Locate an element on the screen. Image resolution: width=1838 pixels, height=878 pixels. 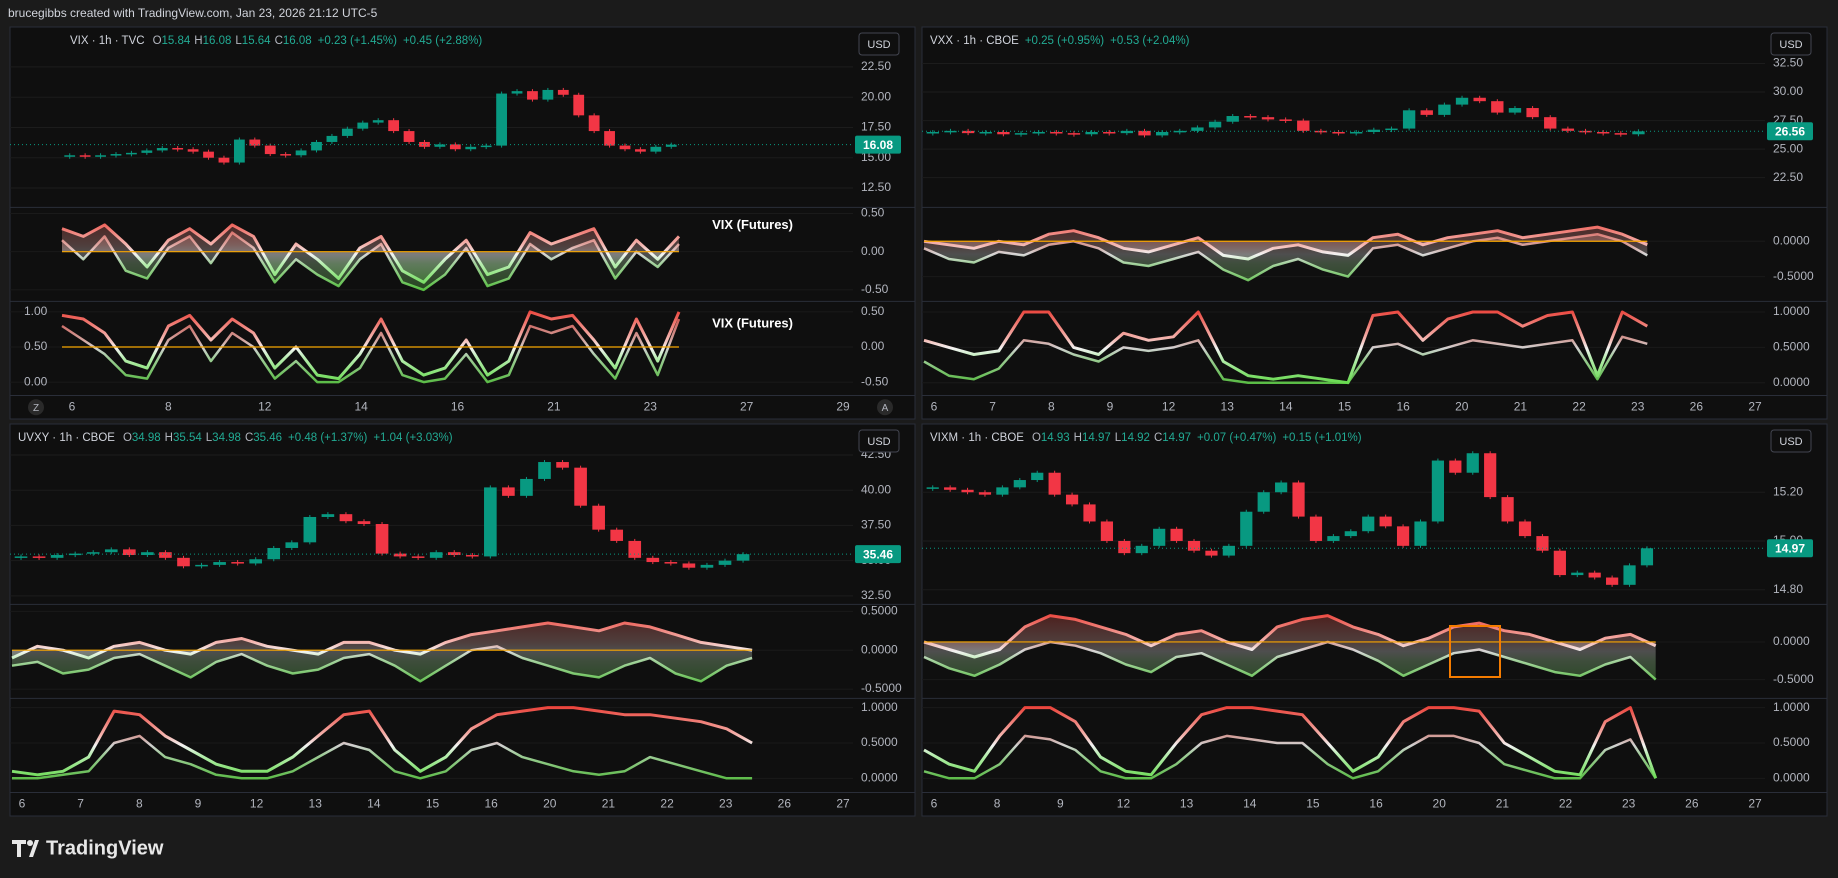
y-tick-label: 1.0000 is located at coordinates (1791, 707).